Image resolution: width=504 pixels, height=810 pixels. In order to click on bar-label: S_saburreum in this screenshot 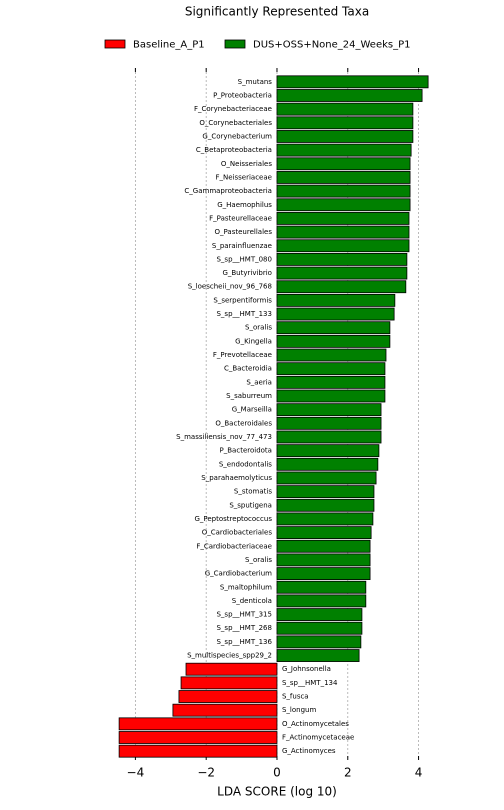, I will do `click(249, 396)`.